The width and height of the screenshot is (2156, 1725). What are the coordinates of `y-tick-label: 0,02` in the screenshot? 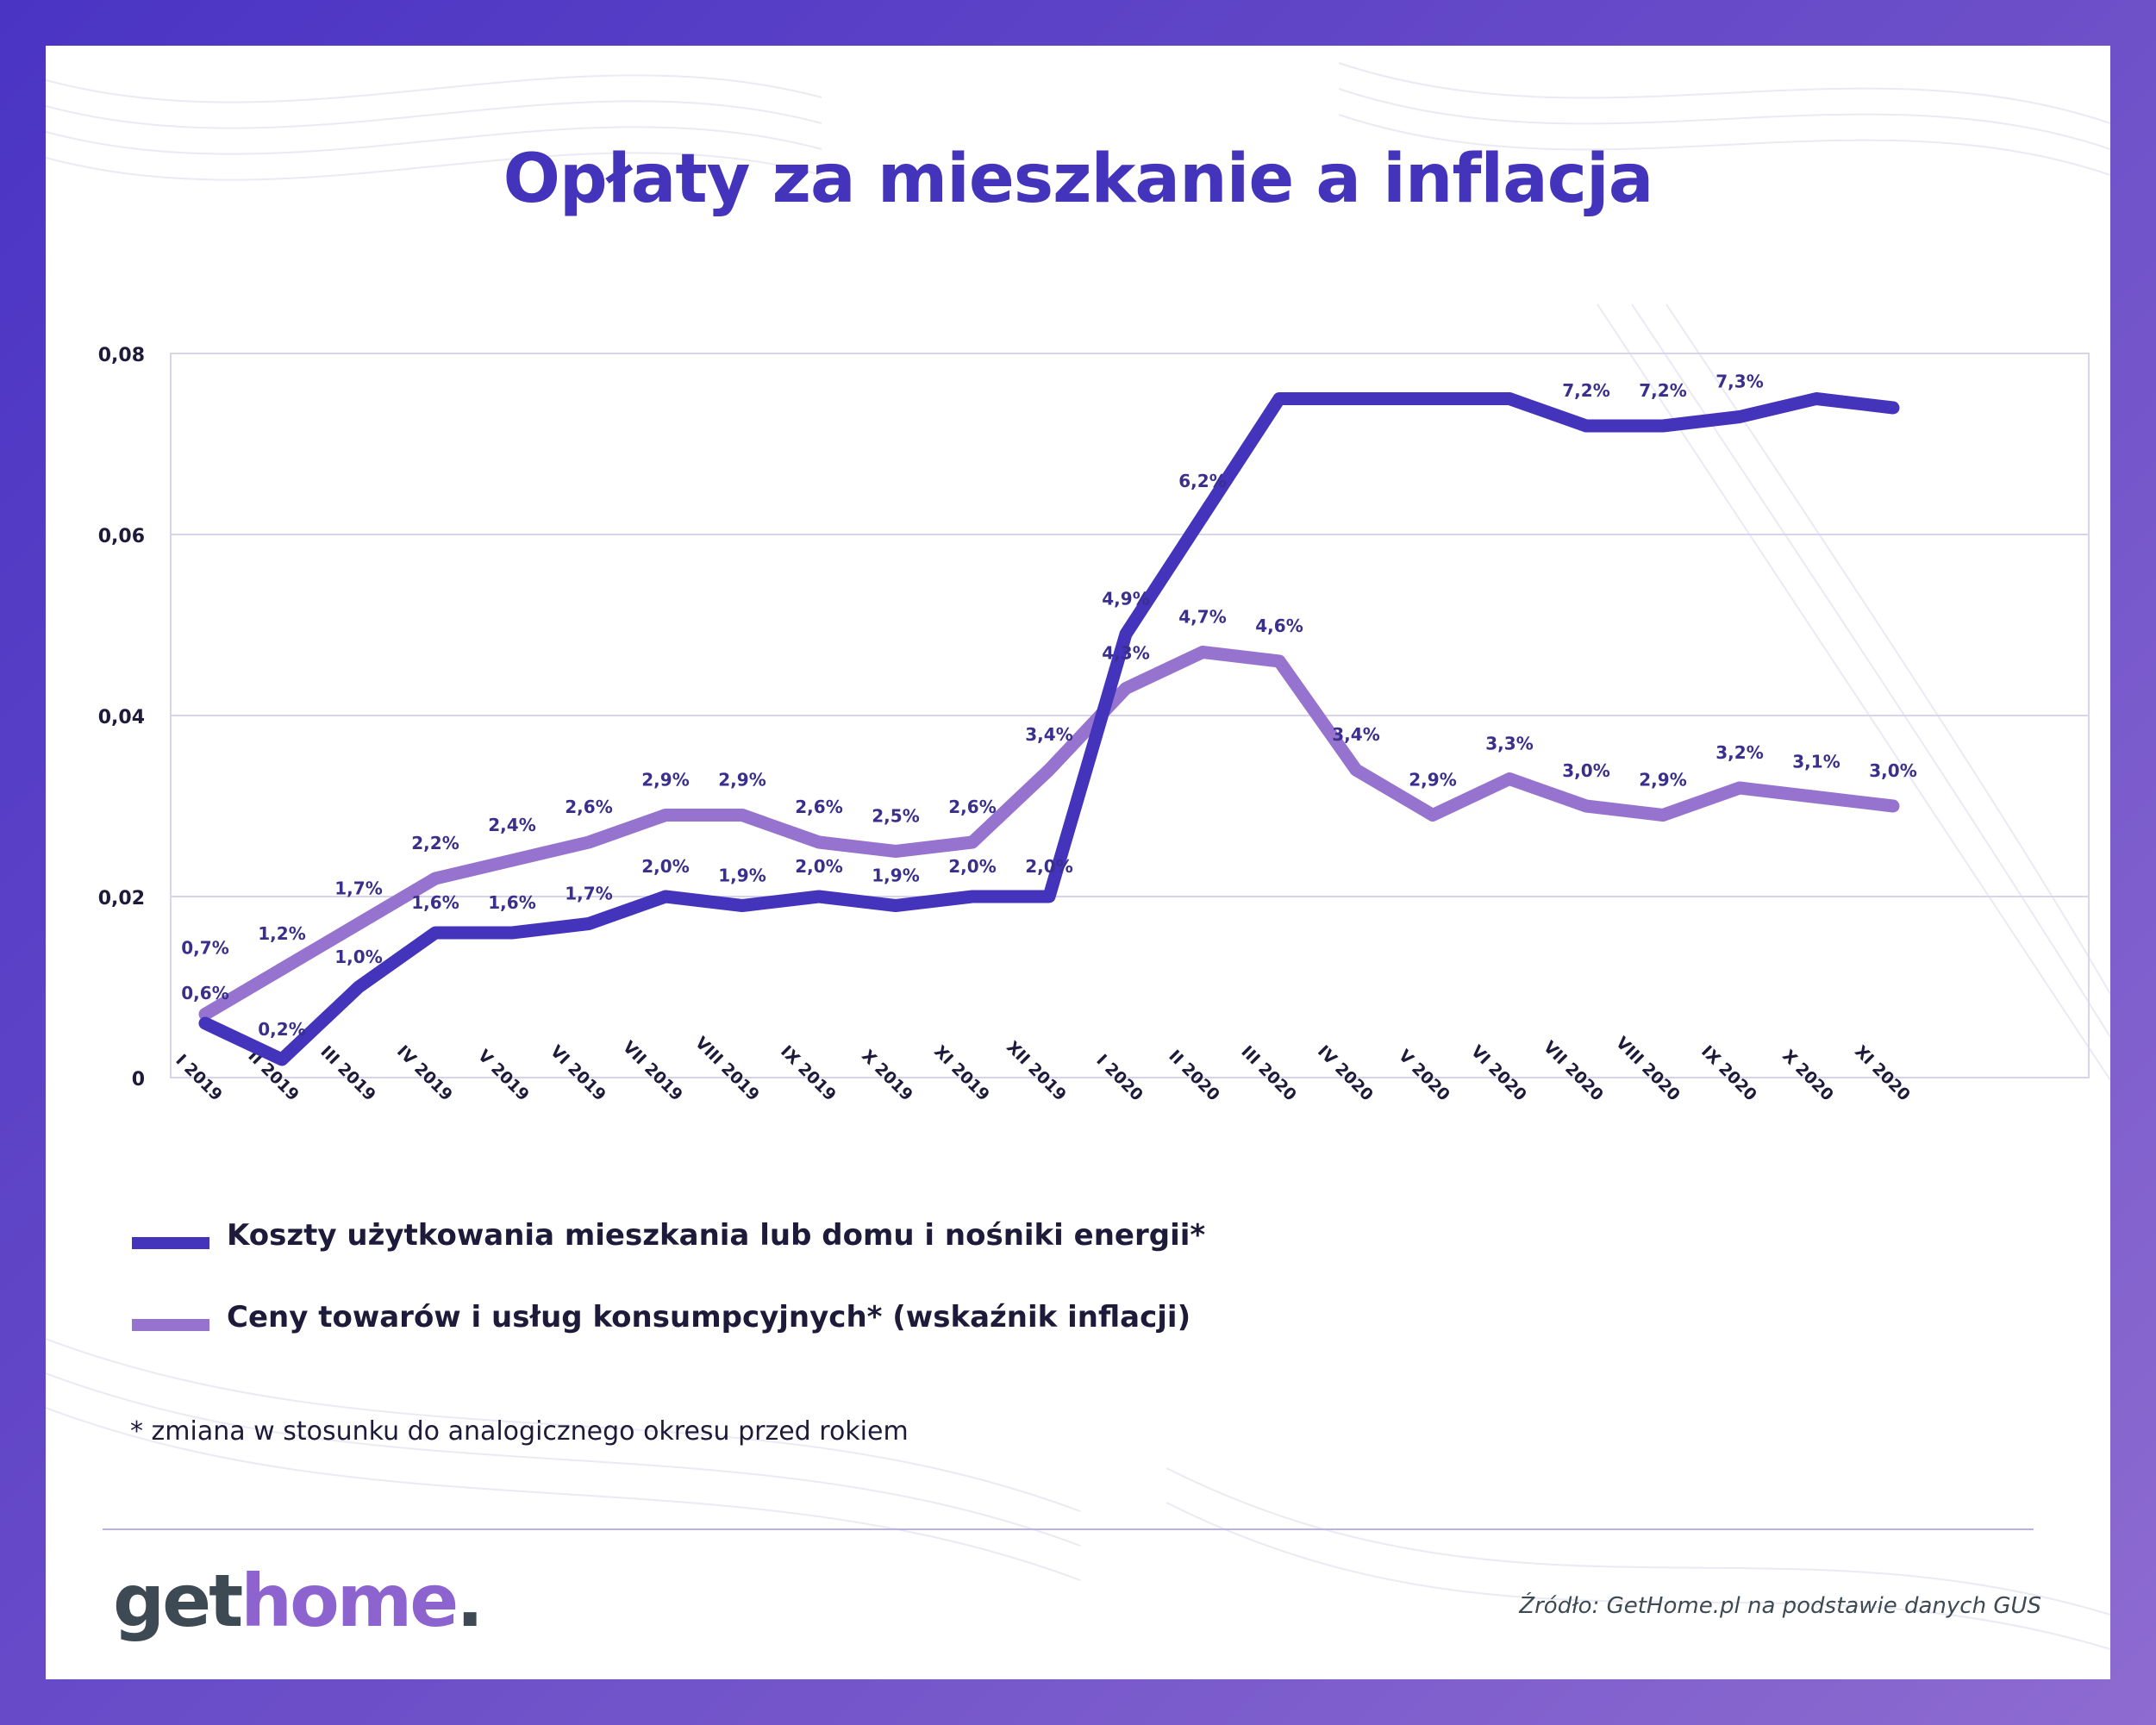 It's located at (121, 898).